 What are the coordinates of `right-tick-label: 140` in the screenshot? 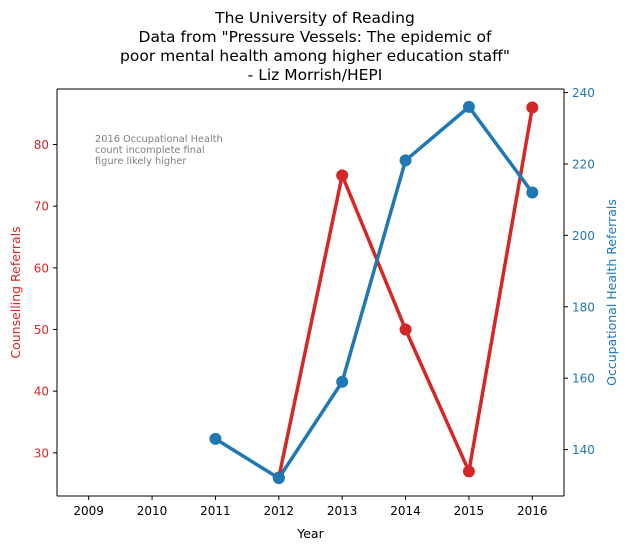 It's located at (583, 450).